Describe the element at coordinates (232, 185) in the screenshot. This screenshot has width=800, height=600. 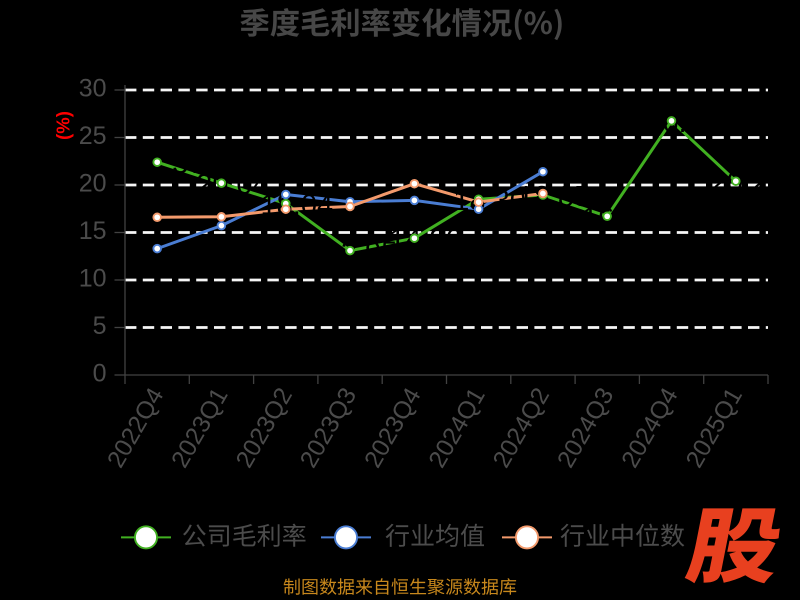
I see `svg-text: 20.04` at that location.